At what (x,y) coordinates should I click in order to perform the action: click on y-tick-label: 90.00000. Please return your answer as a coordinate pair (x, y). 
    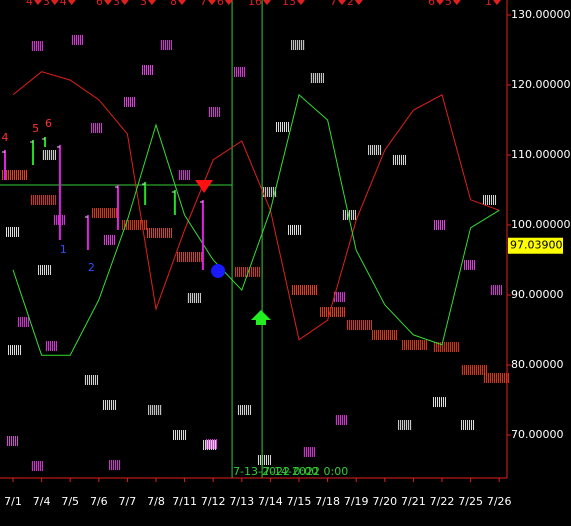
    Looking at the image, I should click on (537, 294).